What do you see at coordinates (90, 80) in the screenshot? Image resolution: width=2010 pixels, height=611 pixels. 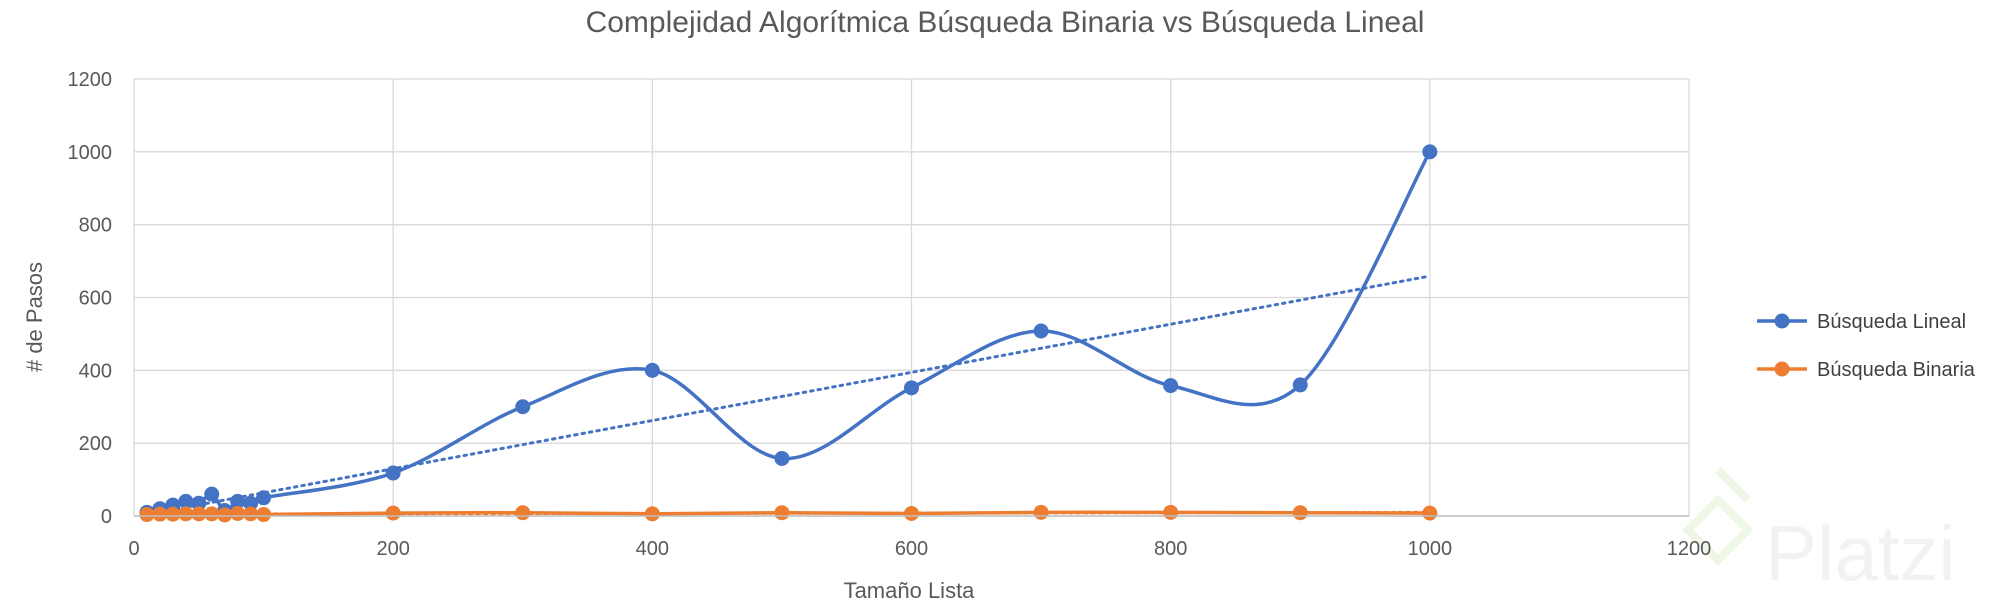 I see `y-tick-label: 1200` at bounding box center [90, 80].